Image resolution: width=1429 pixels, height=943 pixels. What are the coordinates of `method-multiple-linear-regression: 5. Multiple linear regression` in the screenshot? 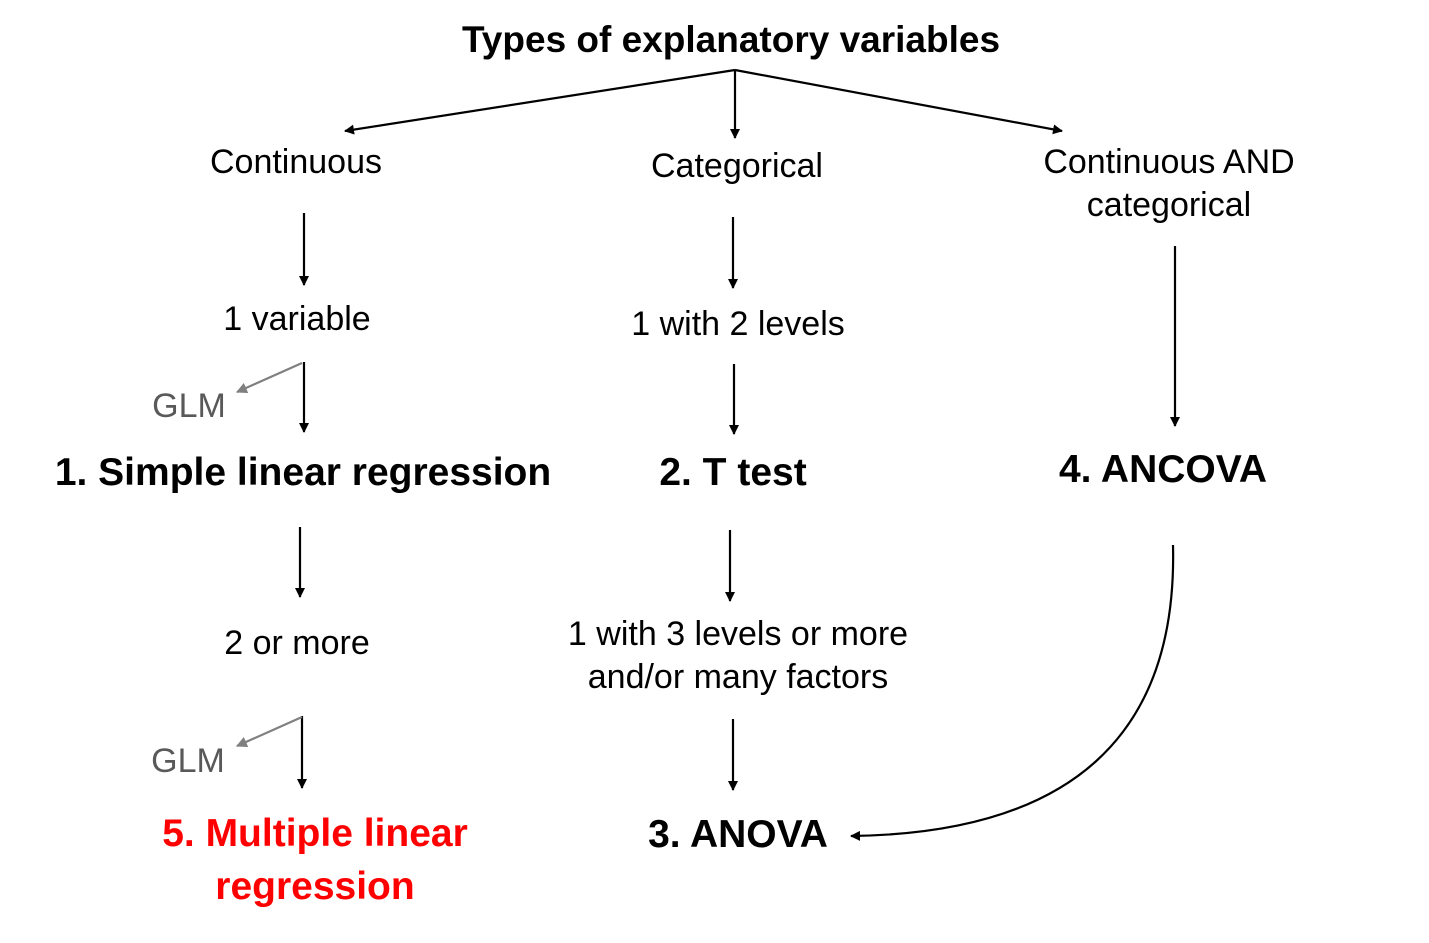 It's located at (315, 860).